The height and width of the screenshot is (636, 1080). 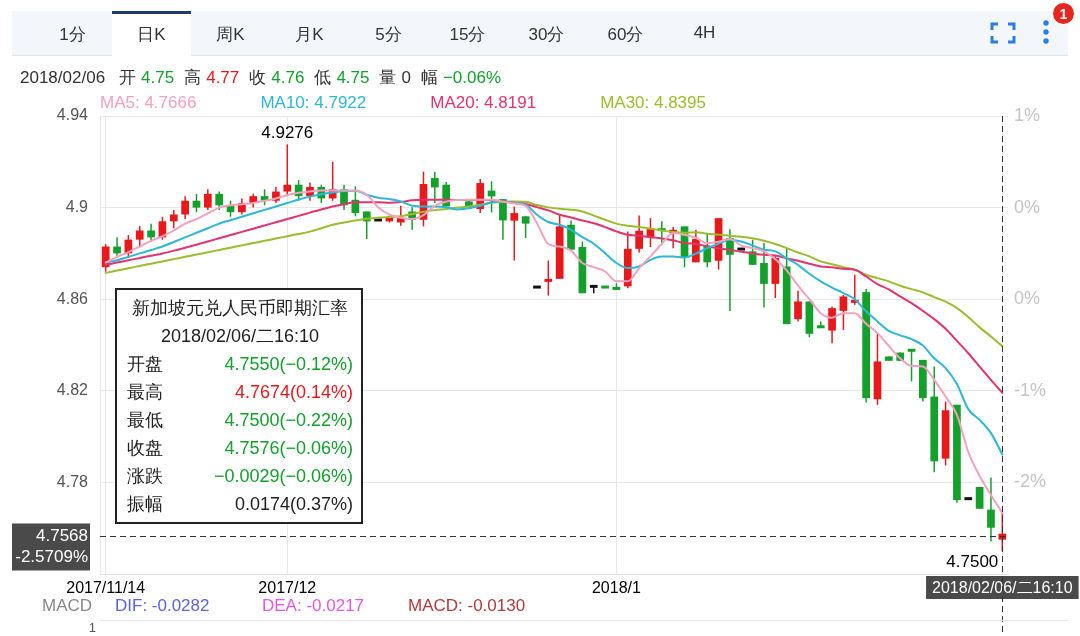 I want to click on annotation: 最高, so click(x=145, y=392).